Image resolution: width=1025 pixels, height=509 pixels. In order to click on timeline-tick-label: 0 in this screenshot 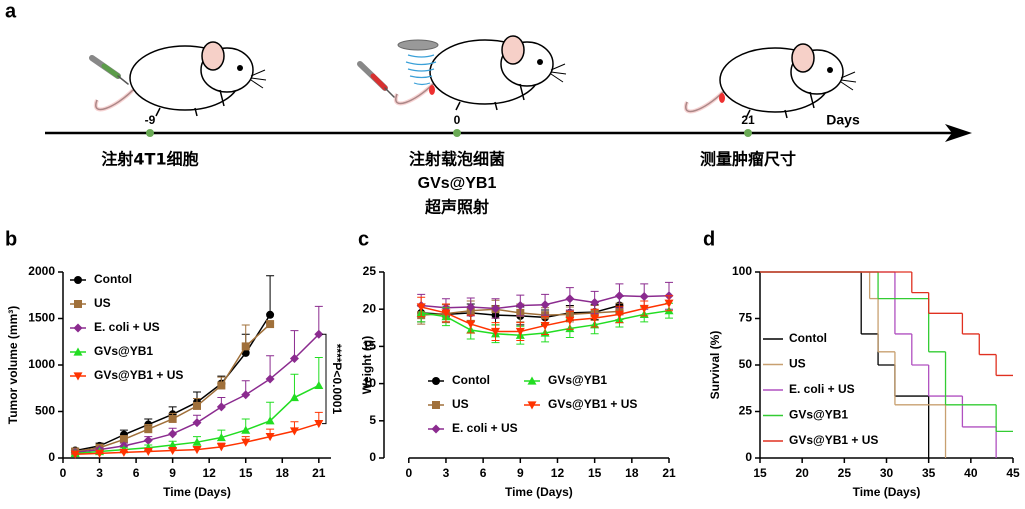, I will do `click(457, 120)`.